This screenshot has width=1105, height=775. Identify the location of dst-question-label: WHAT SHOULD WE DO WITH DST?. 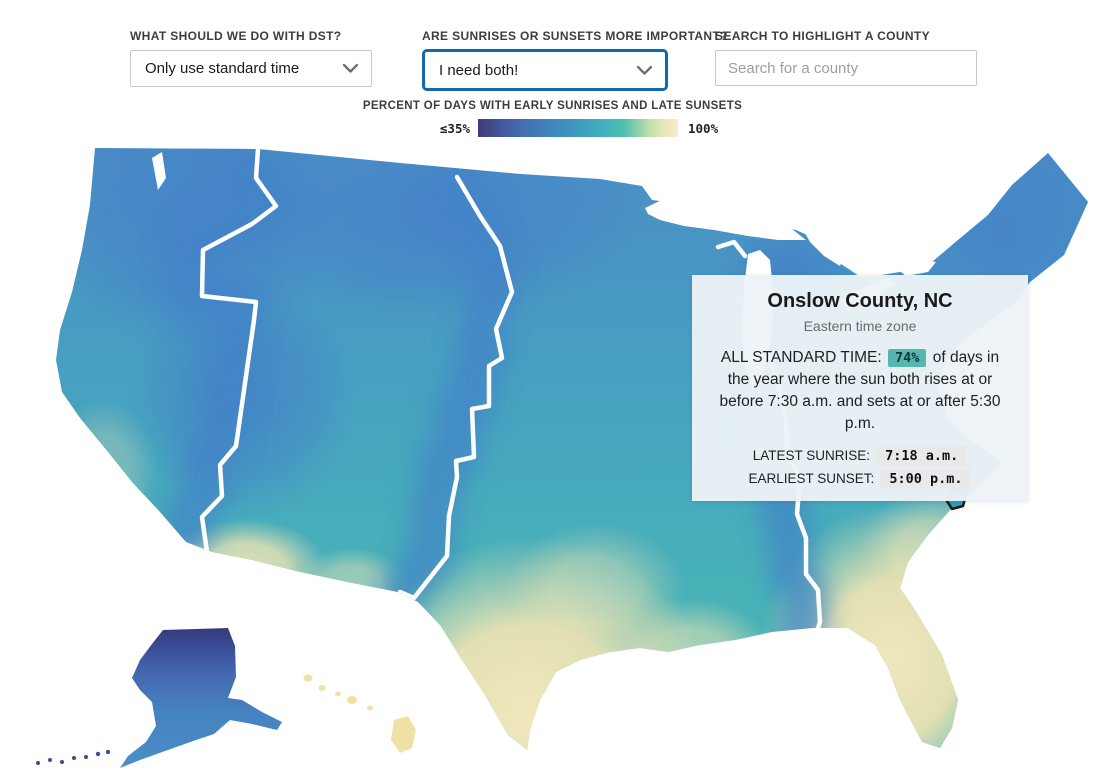
(236, 36).